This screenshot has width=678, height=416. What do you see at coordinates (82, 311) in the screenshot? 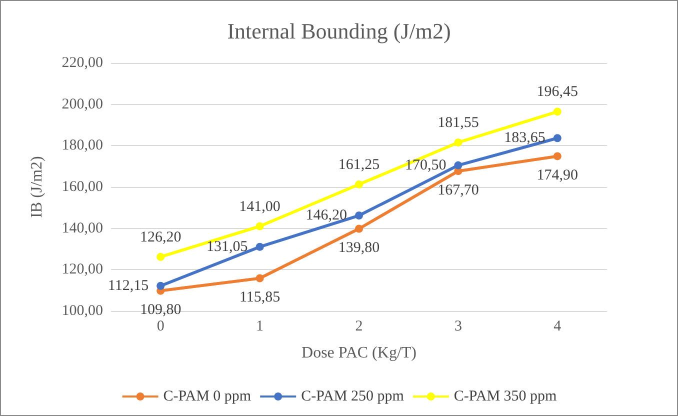
I see `y-tick-label: 100,00` at bounding box center [82, 311].